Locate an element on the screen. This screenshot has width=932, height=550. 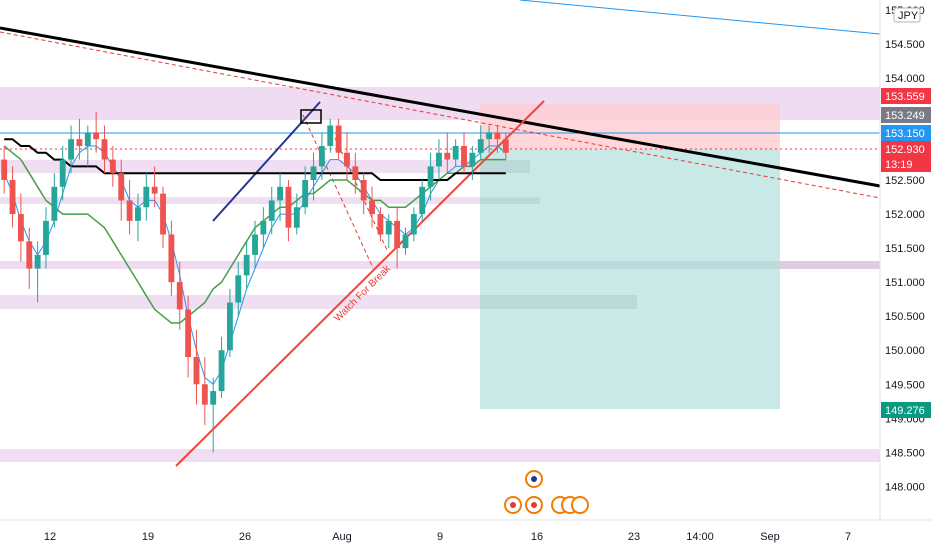
thin-blue-downtrend is located at coordinates (700, 17).